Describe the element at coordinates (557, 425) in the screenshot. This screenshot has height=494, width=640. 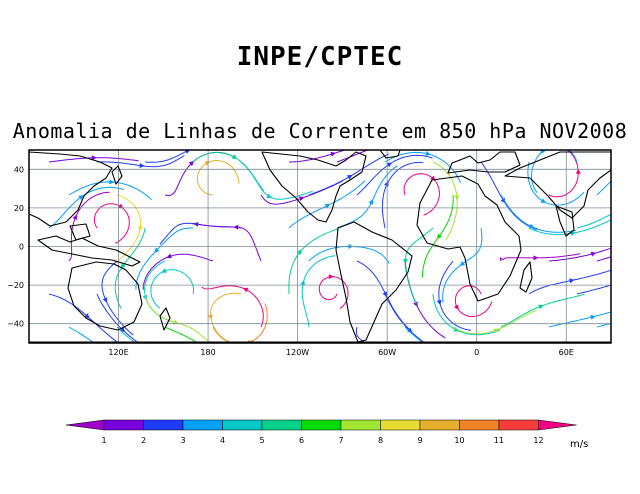
I see `colorbar-high-arrow` at that location.